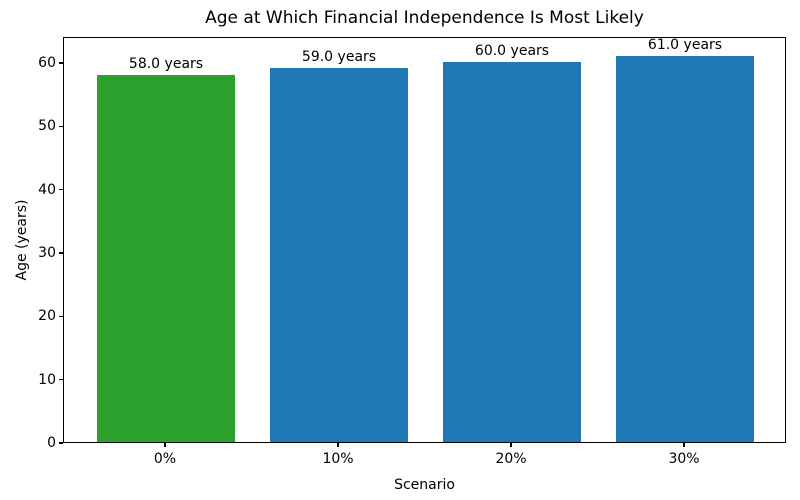 The image size is (800, 500). I want to click on y-tick-label: 20, so click(47, 316).